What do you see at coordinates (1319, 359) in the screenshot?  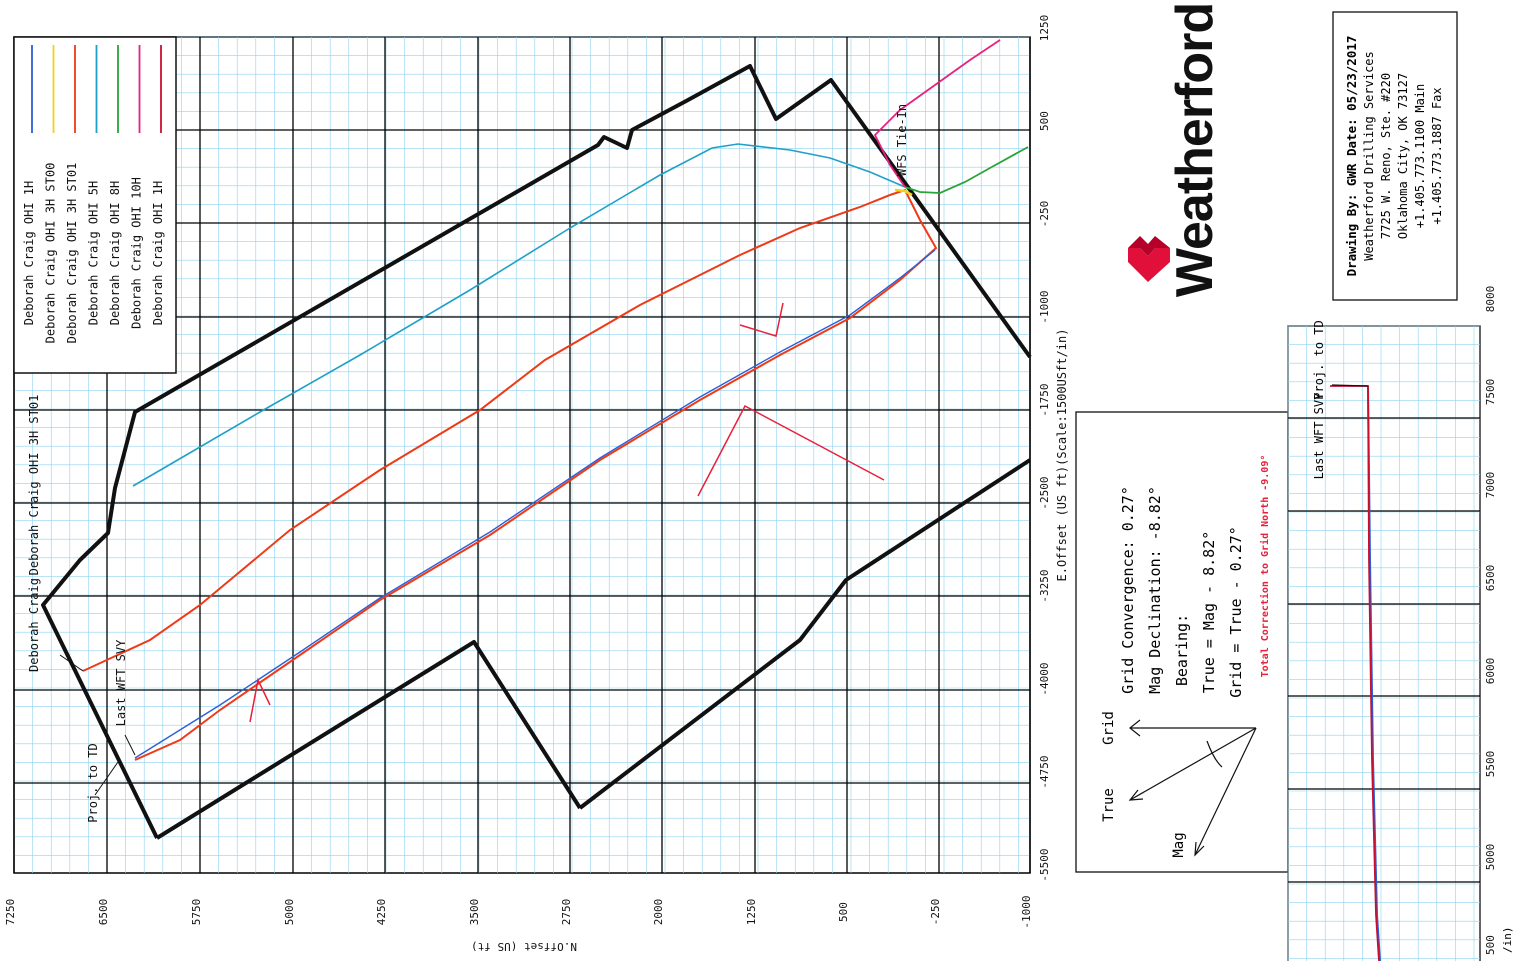 I see `section-proj-td: Proj. to TD` at bounding box center [1319, 359].